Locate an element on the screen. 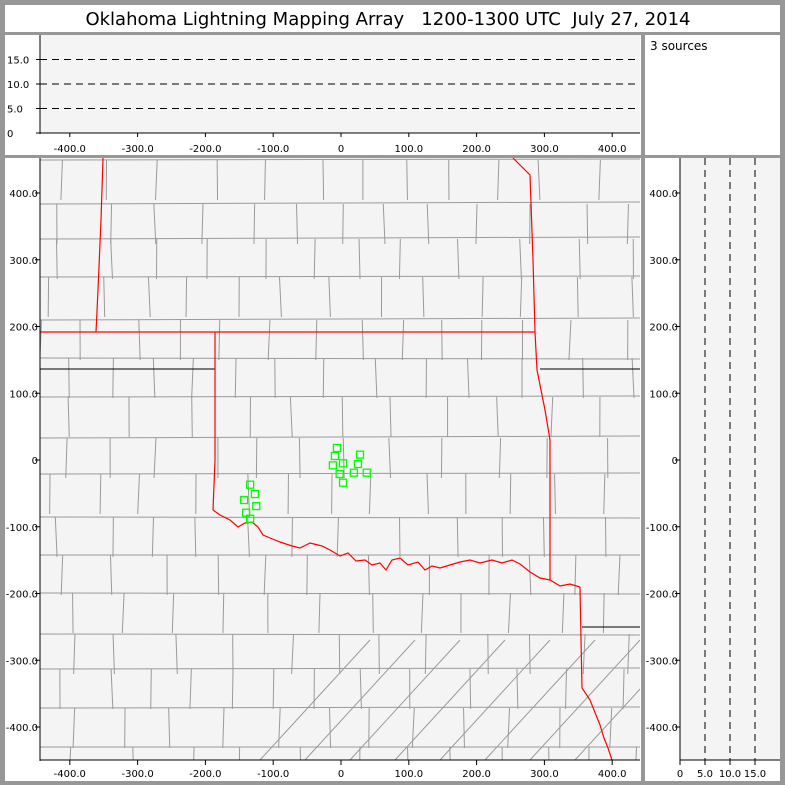  x-tick-label: 10.0 is located at coordinates (730, 774).